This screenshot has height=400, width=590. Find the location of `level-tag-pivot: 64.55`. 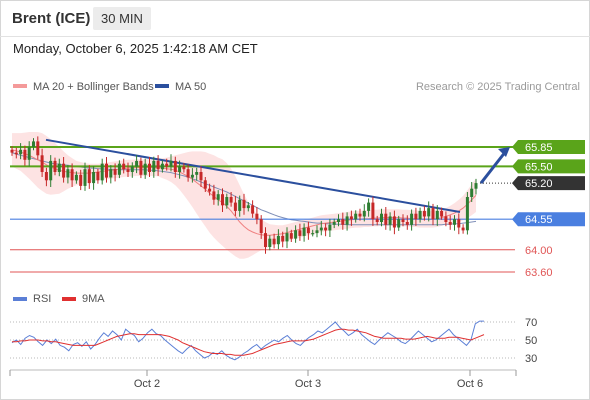

level-tag-pivot: 64.55 is located at coordinates (548, 219).